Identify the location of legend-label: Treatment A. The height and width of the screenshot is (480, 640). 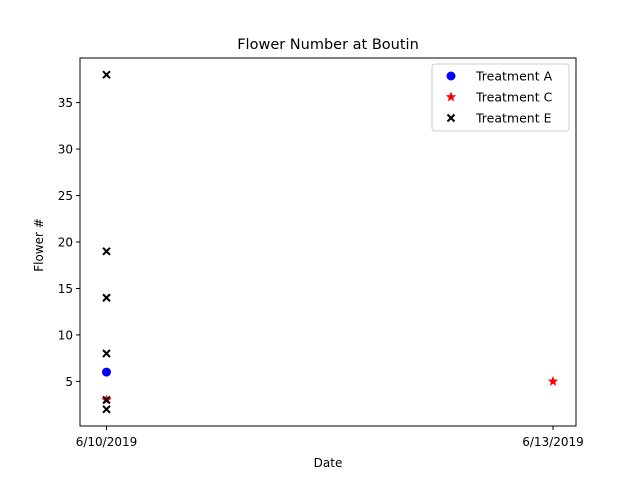
(514, 76).